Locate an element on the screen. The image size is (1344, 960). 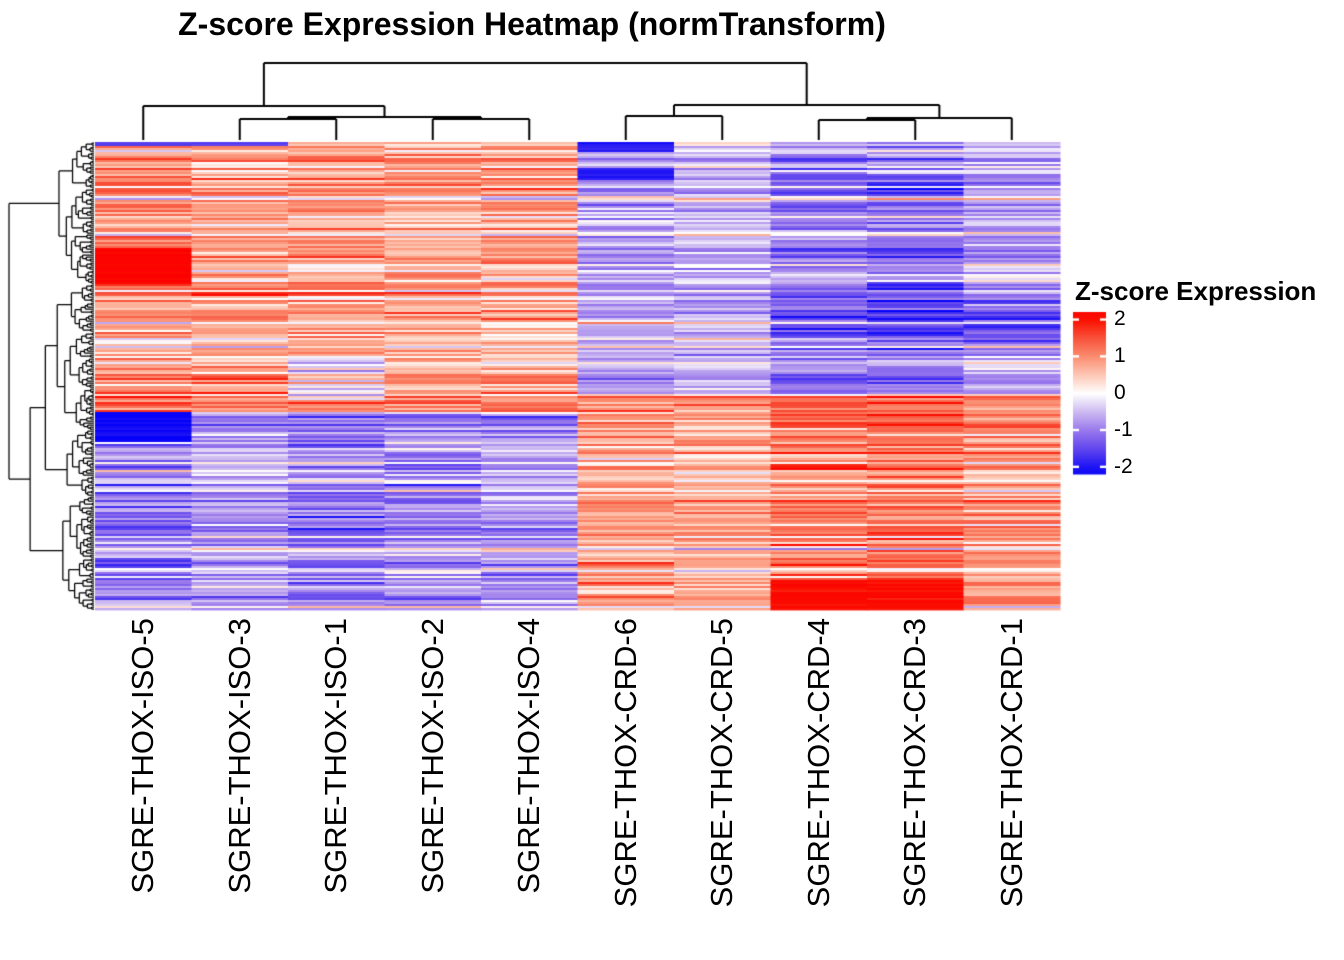
col-label: SGRE-THOX-ISO-2 is located at coordinates (432, 756).